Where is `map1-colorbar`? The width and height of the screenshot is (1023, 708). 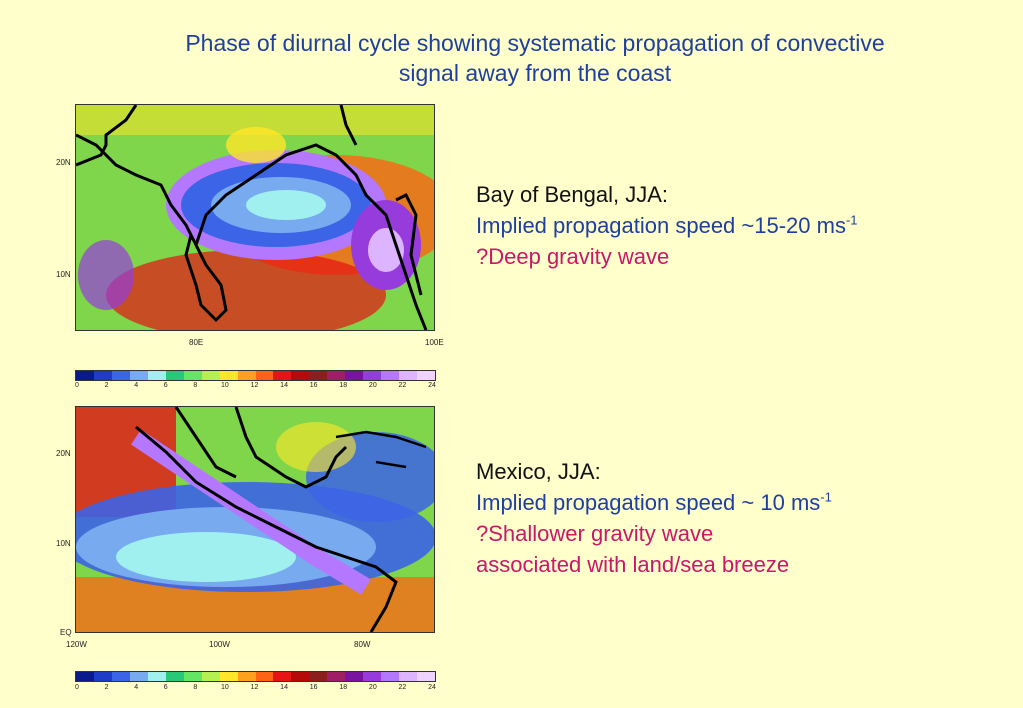
map1-colorbar is located at coordinates (255, 375).